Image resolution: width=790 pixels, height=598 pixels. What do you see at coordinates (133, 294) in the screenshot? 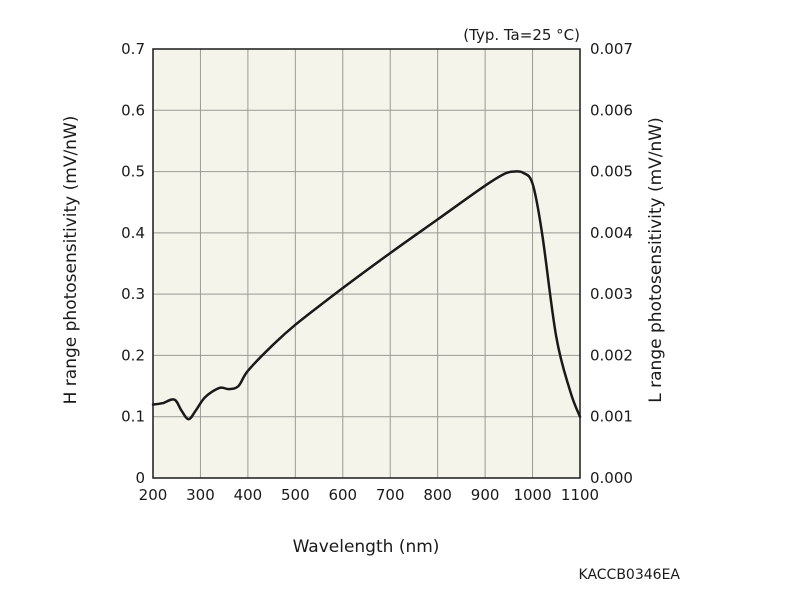
I see `y-left-tick-label: 0.3` at bounding box center [133, 294].